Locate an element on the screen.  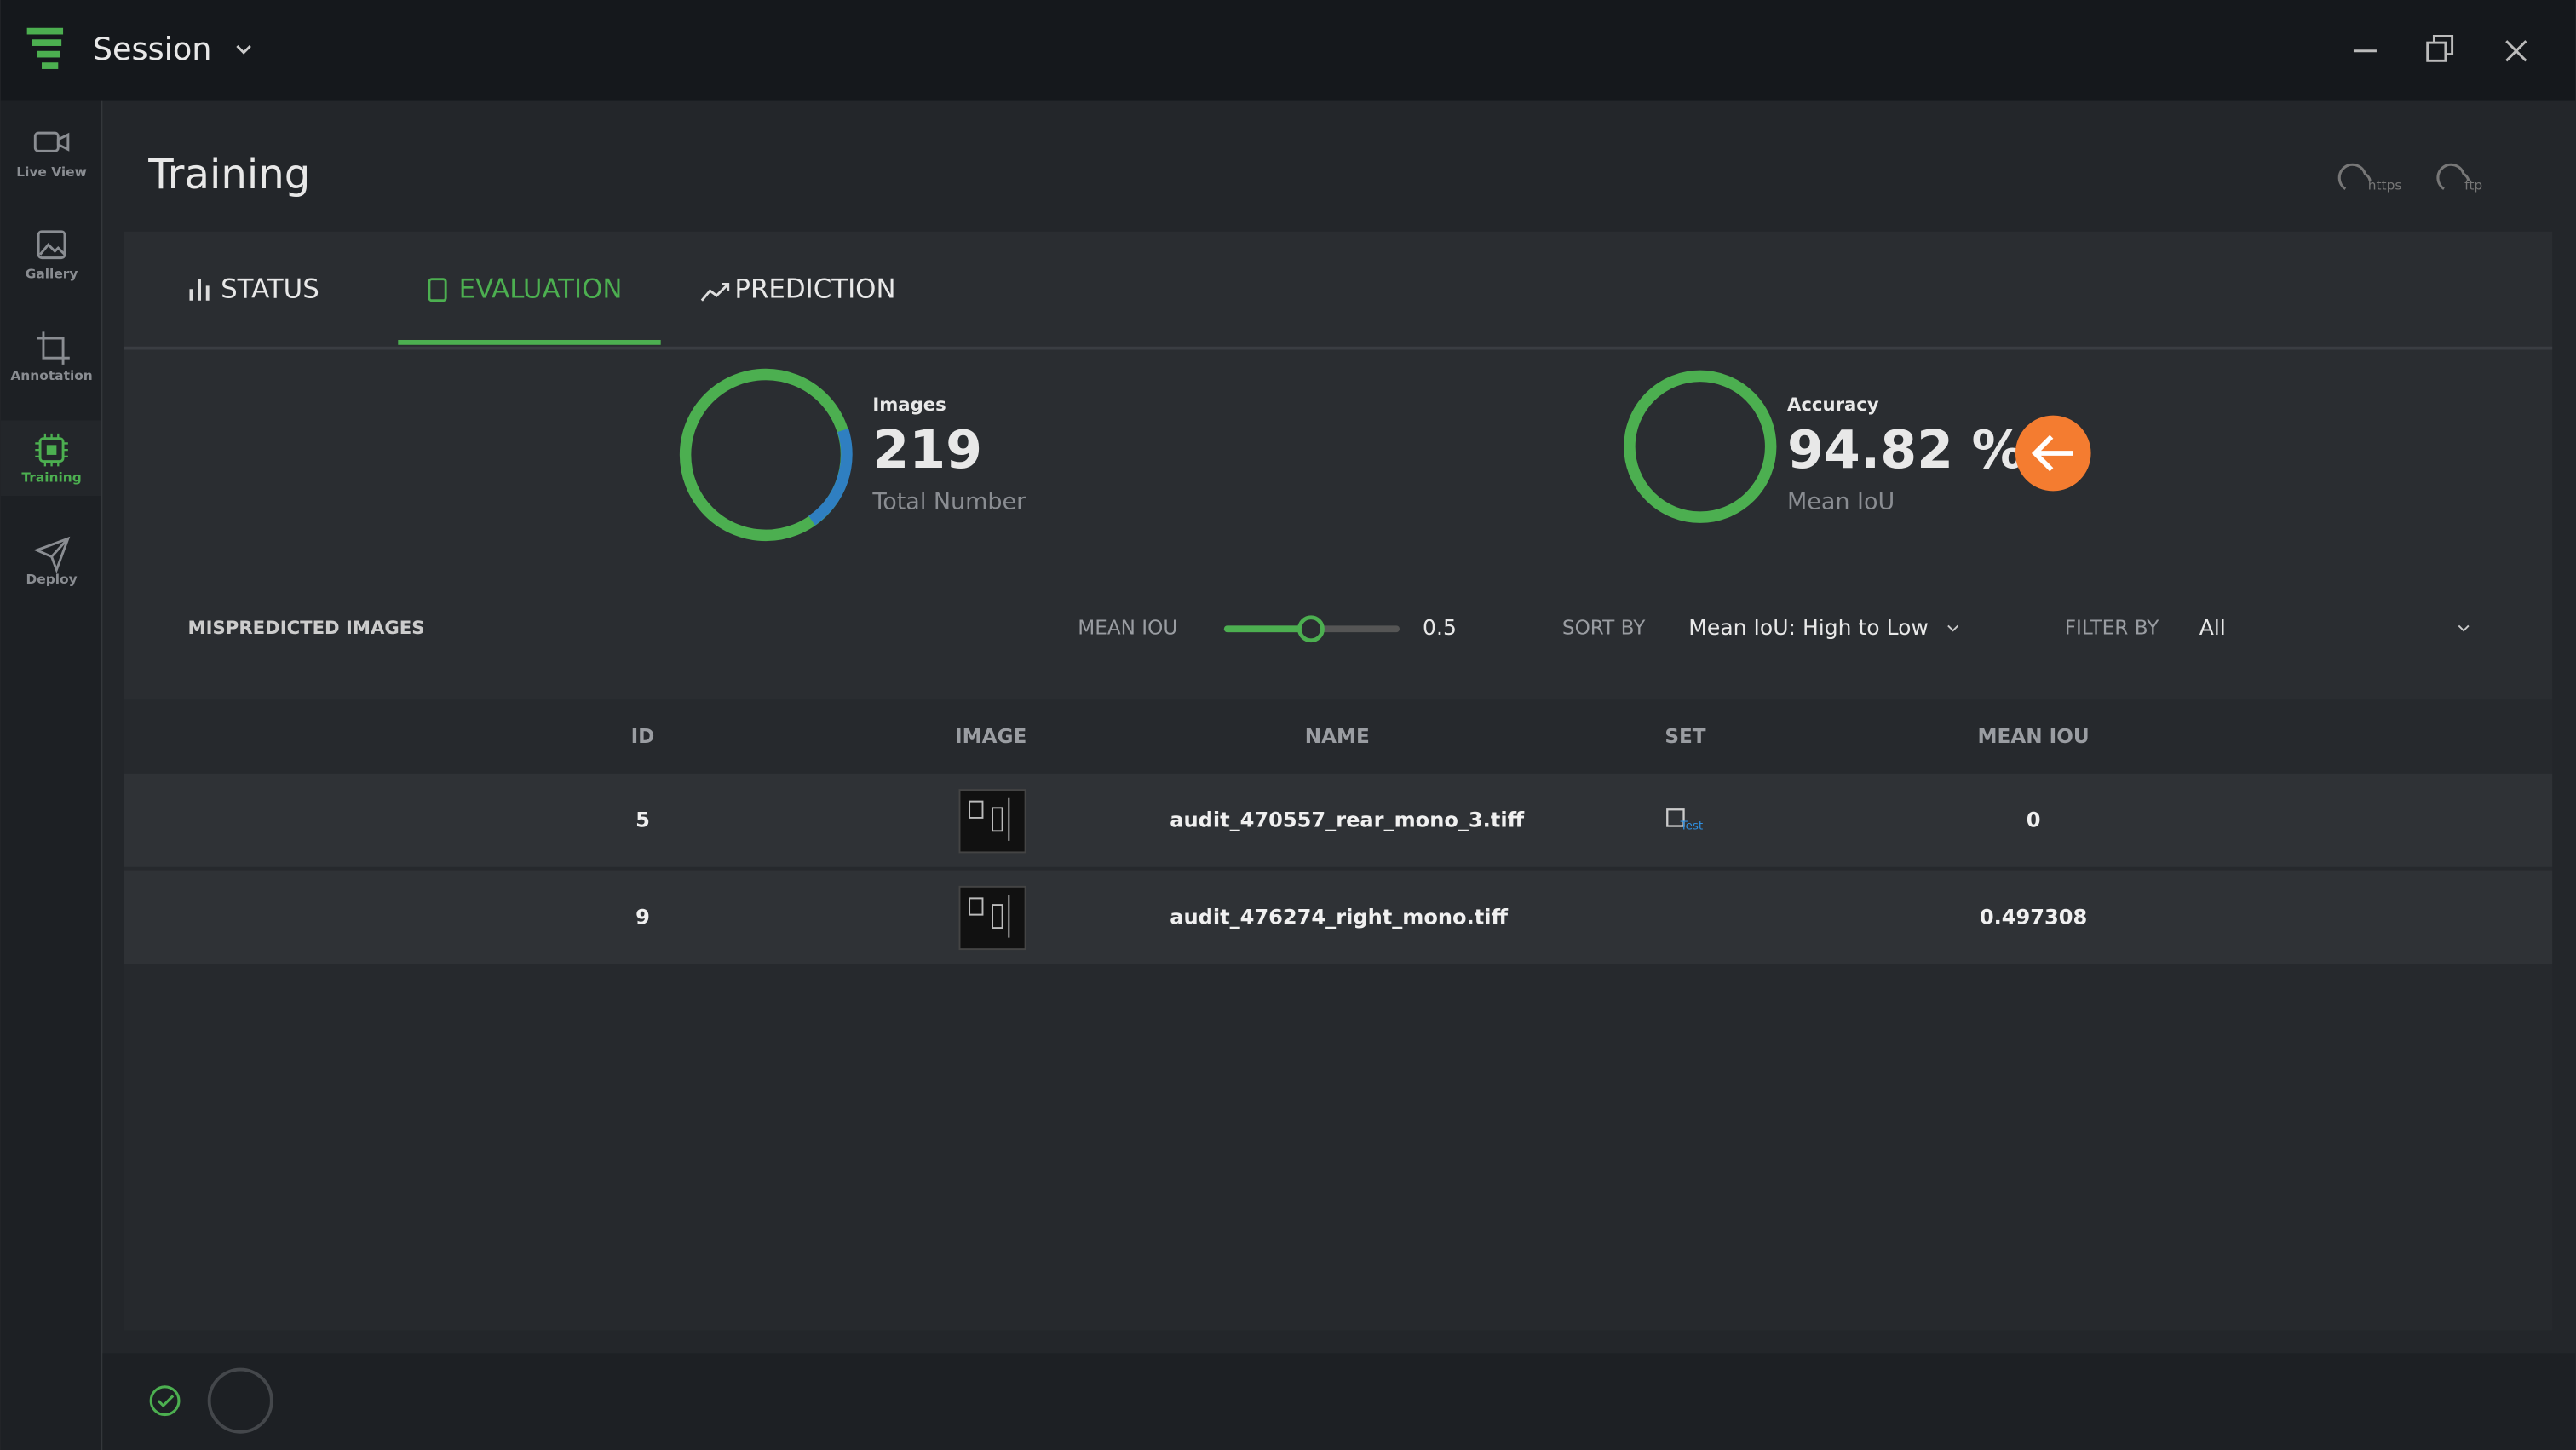
tab-label: STATUS is located at coordinates (270, 289).